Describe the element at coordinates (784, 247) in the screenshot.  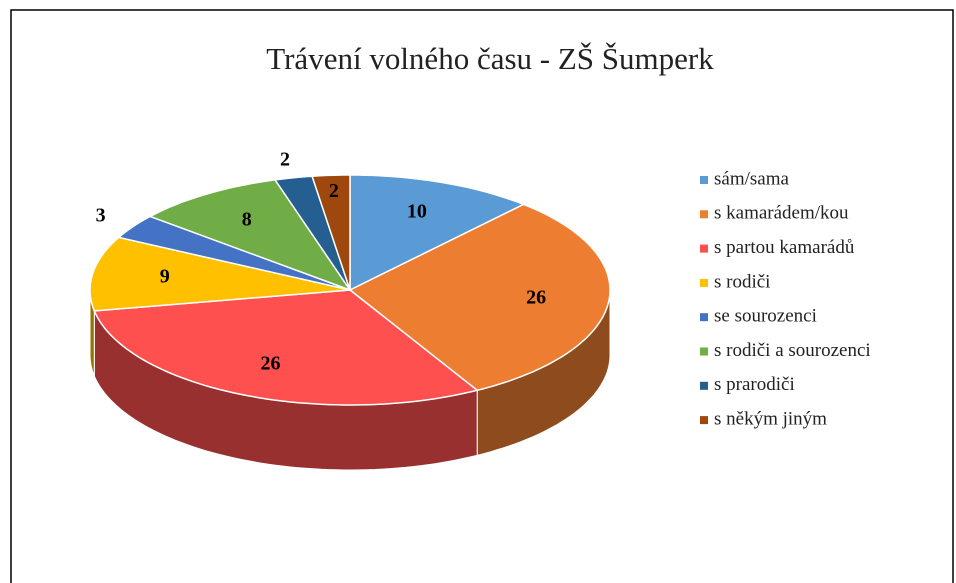
I see `legend-label: s partou kamarádů` at that location.